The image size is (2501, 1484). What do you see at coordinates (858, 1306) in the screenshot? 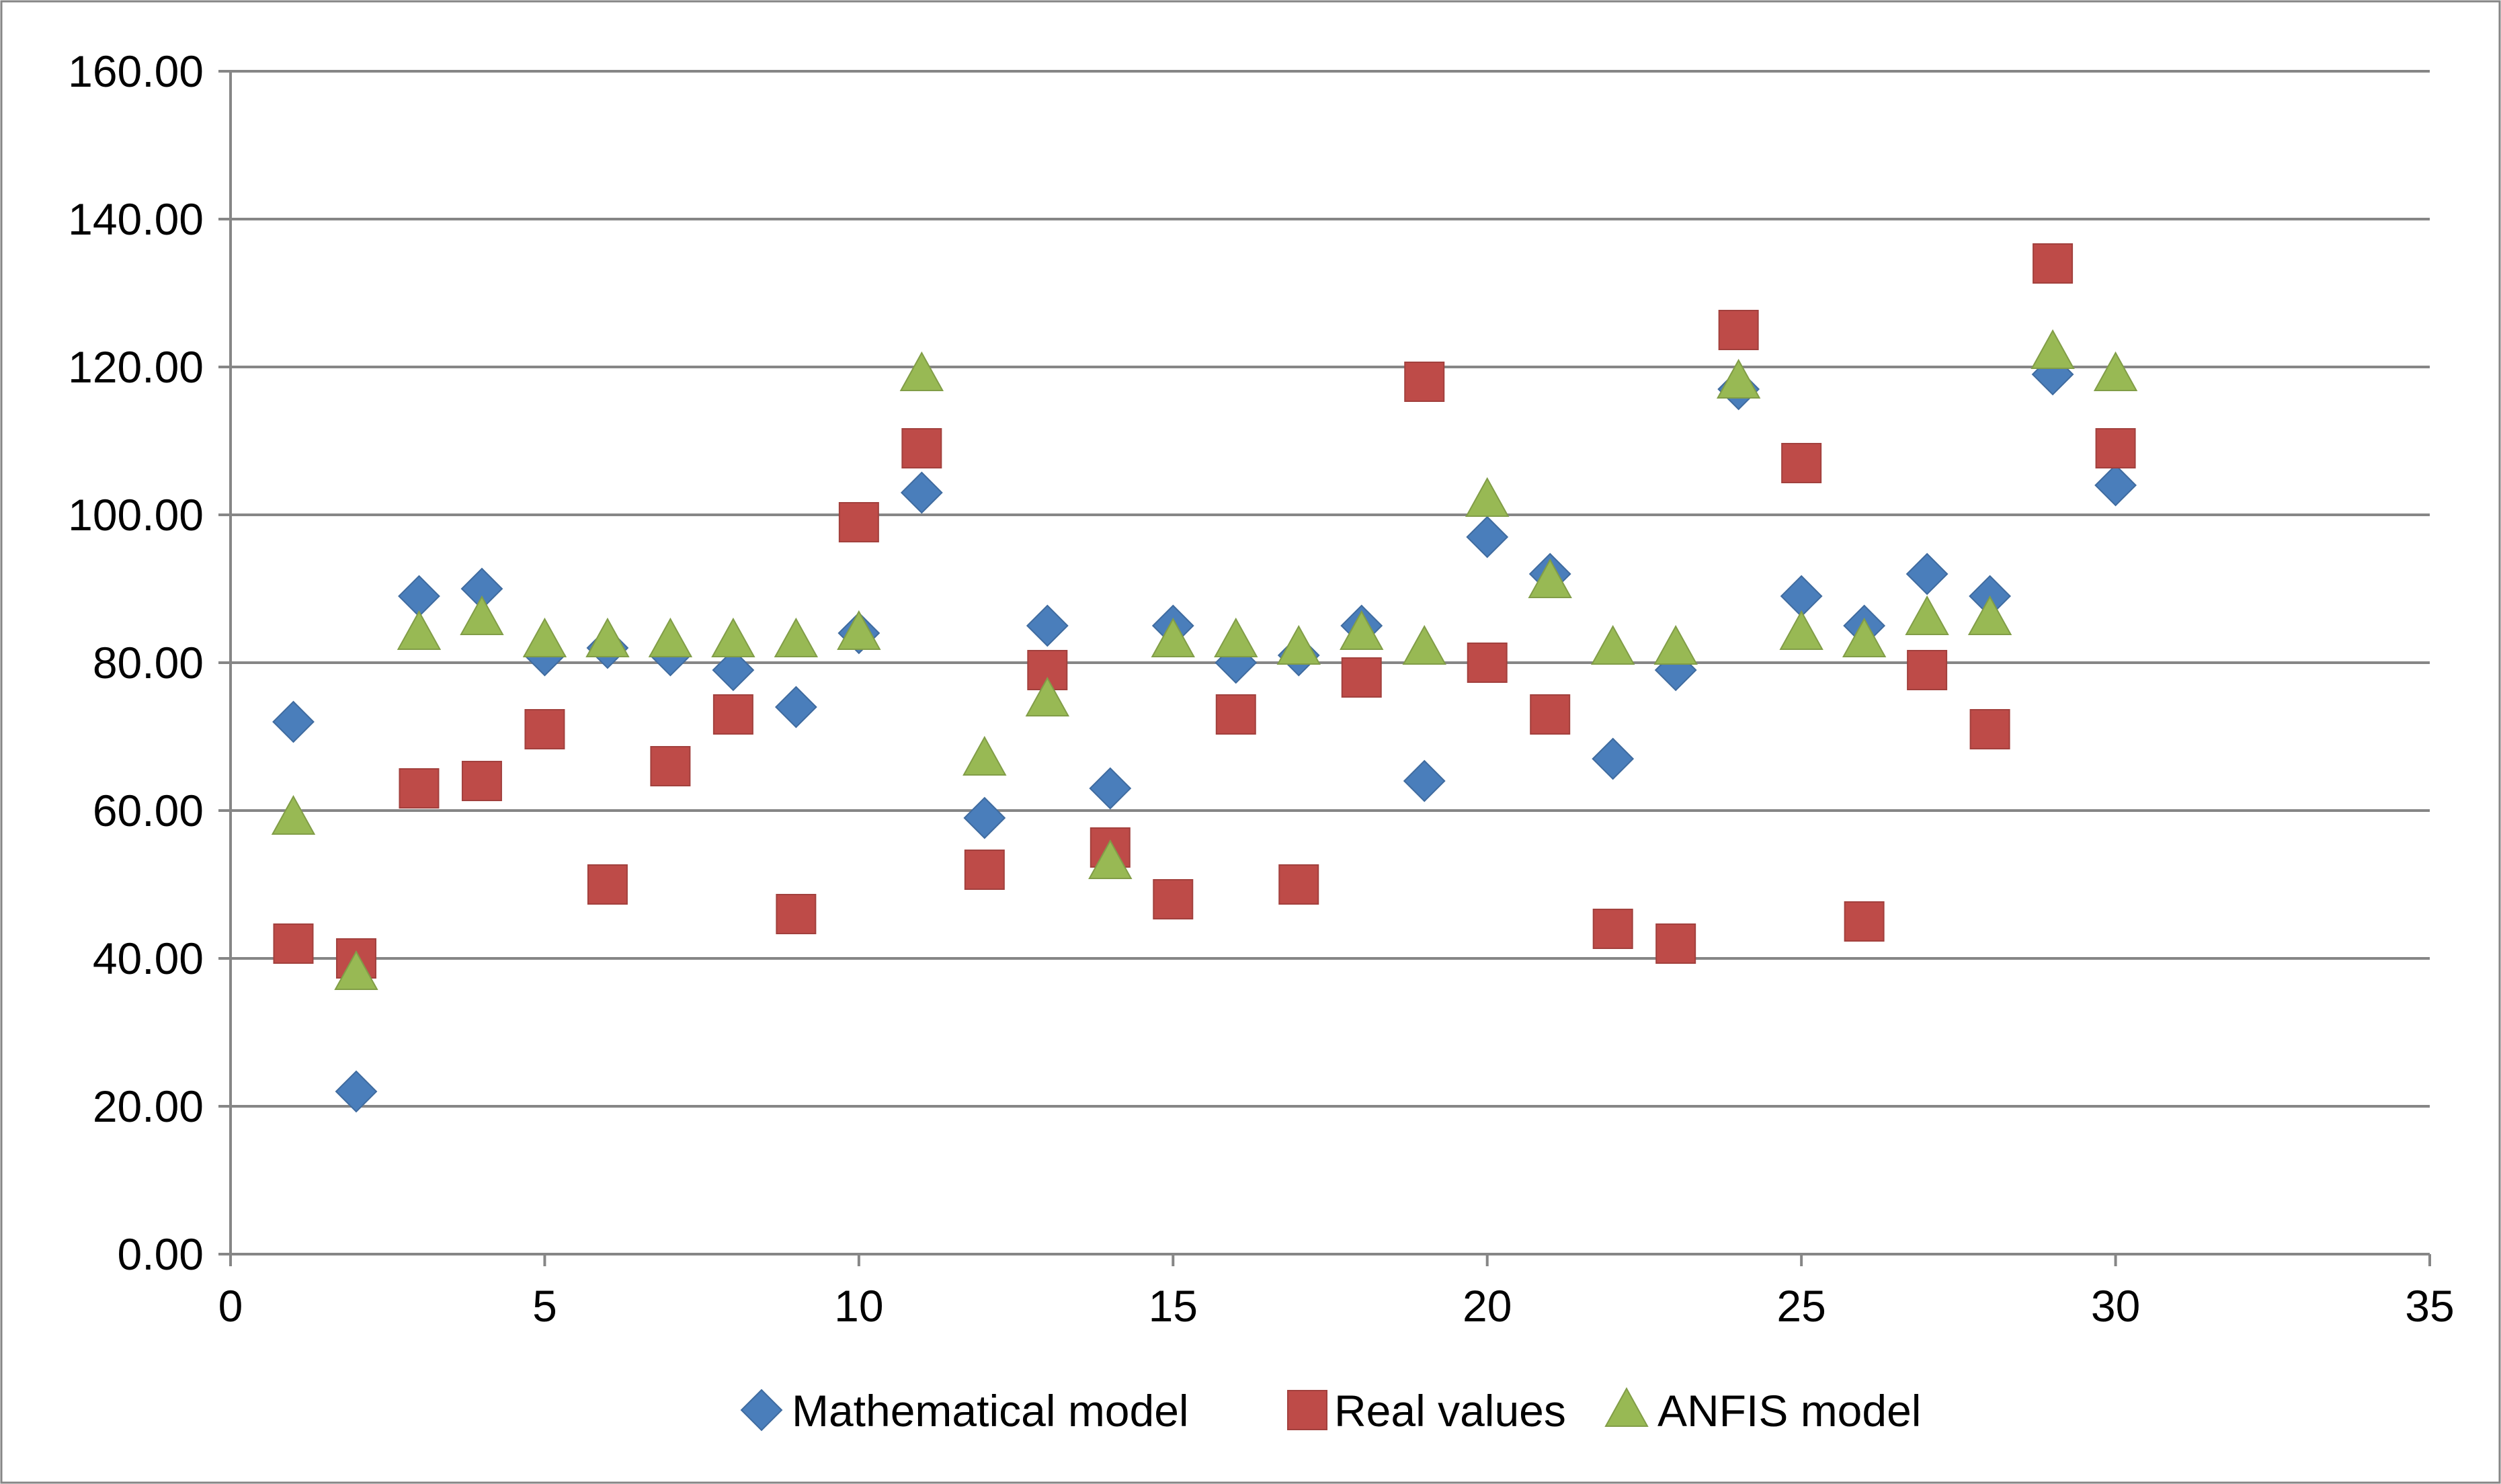
I see `x-tick-label: 10` at bounding box center [858, 1306].